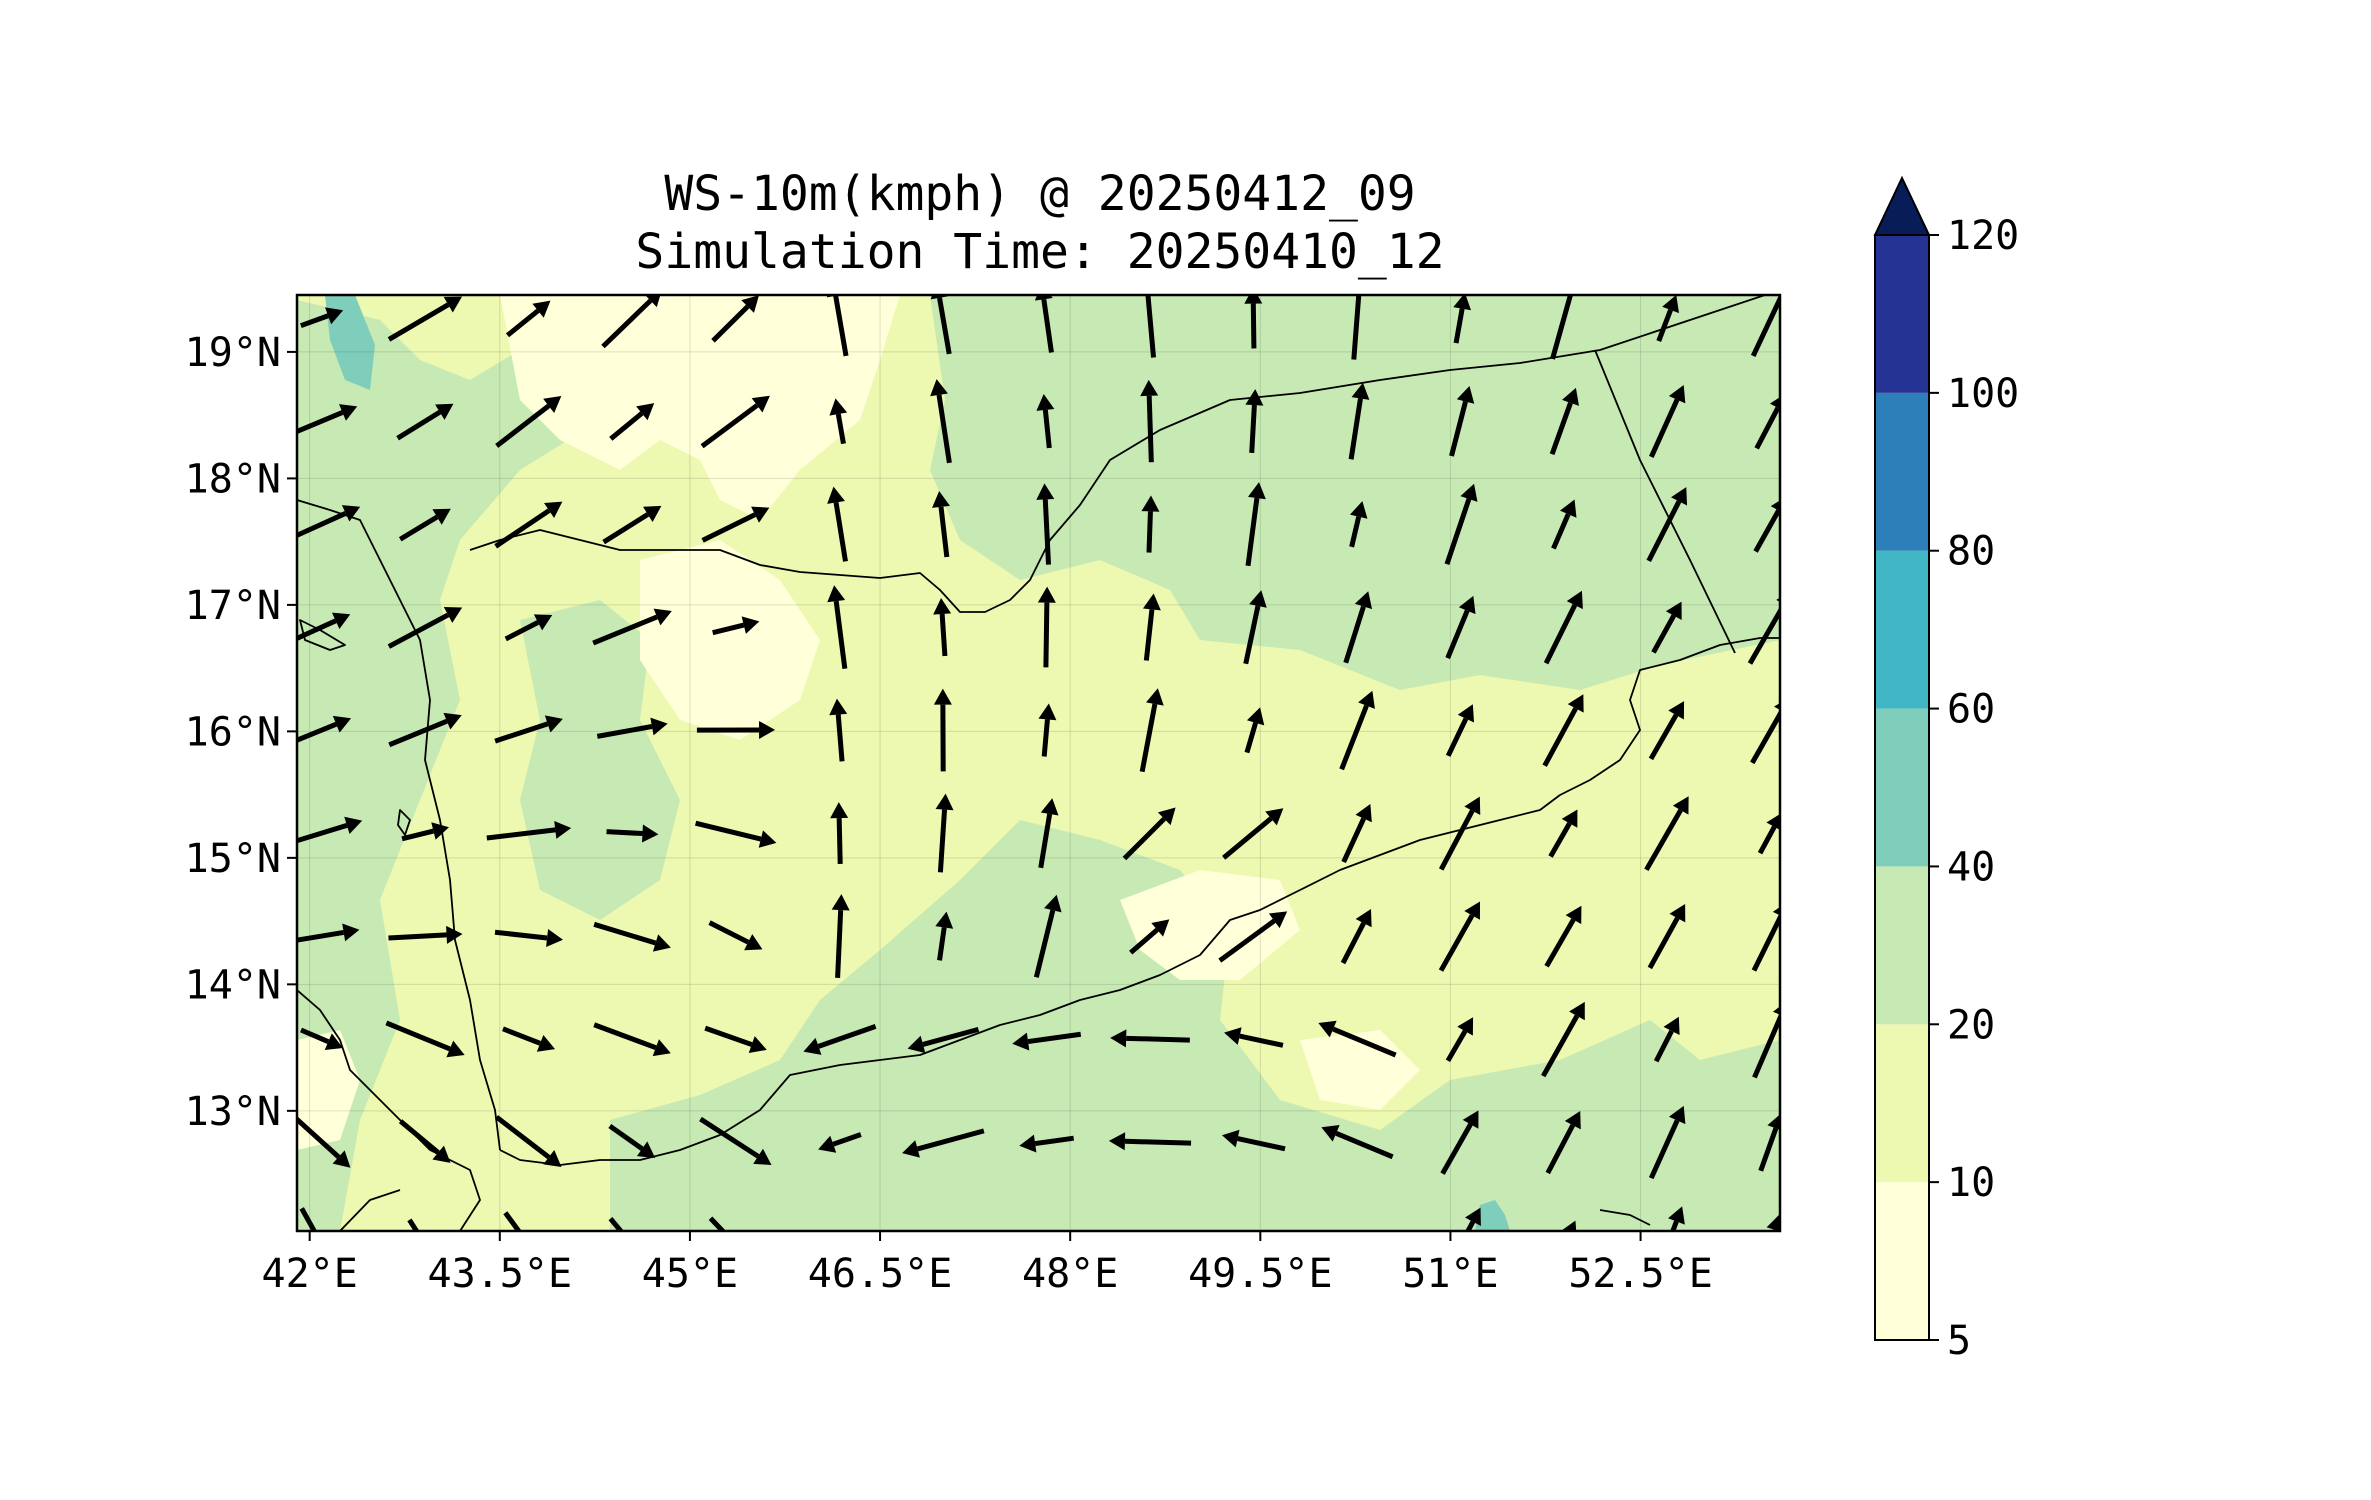 The height and width of the screenshot is (1500, 2371). Describe the element at coordinates (233, 985) in the screenshot. I see `y-tick-label: 14°N` at that location.